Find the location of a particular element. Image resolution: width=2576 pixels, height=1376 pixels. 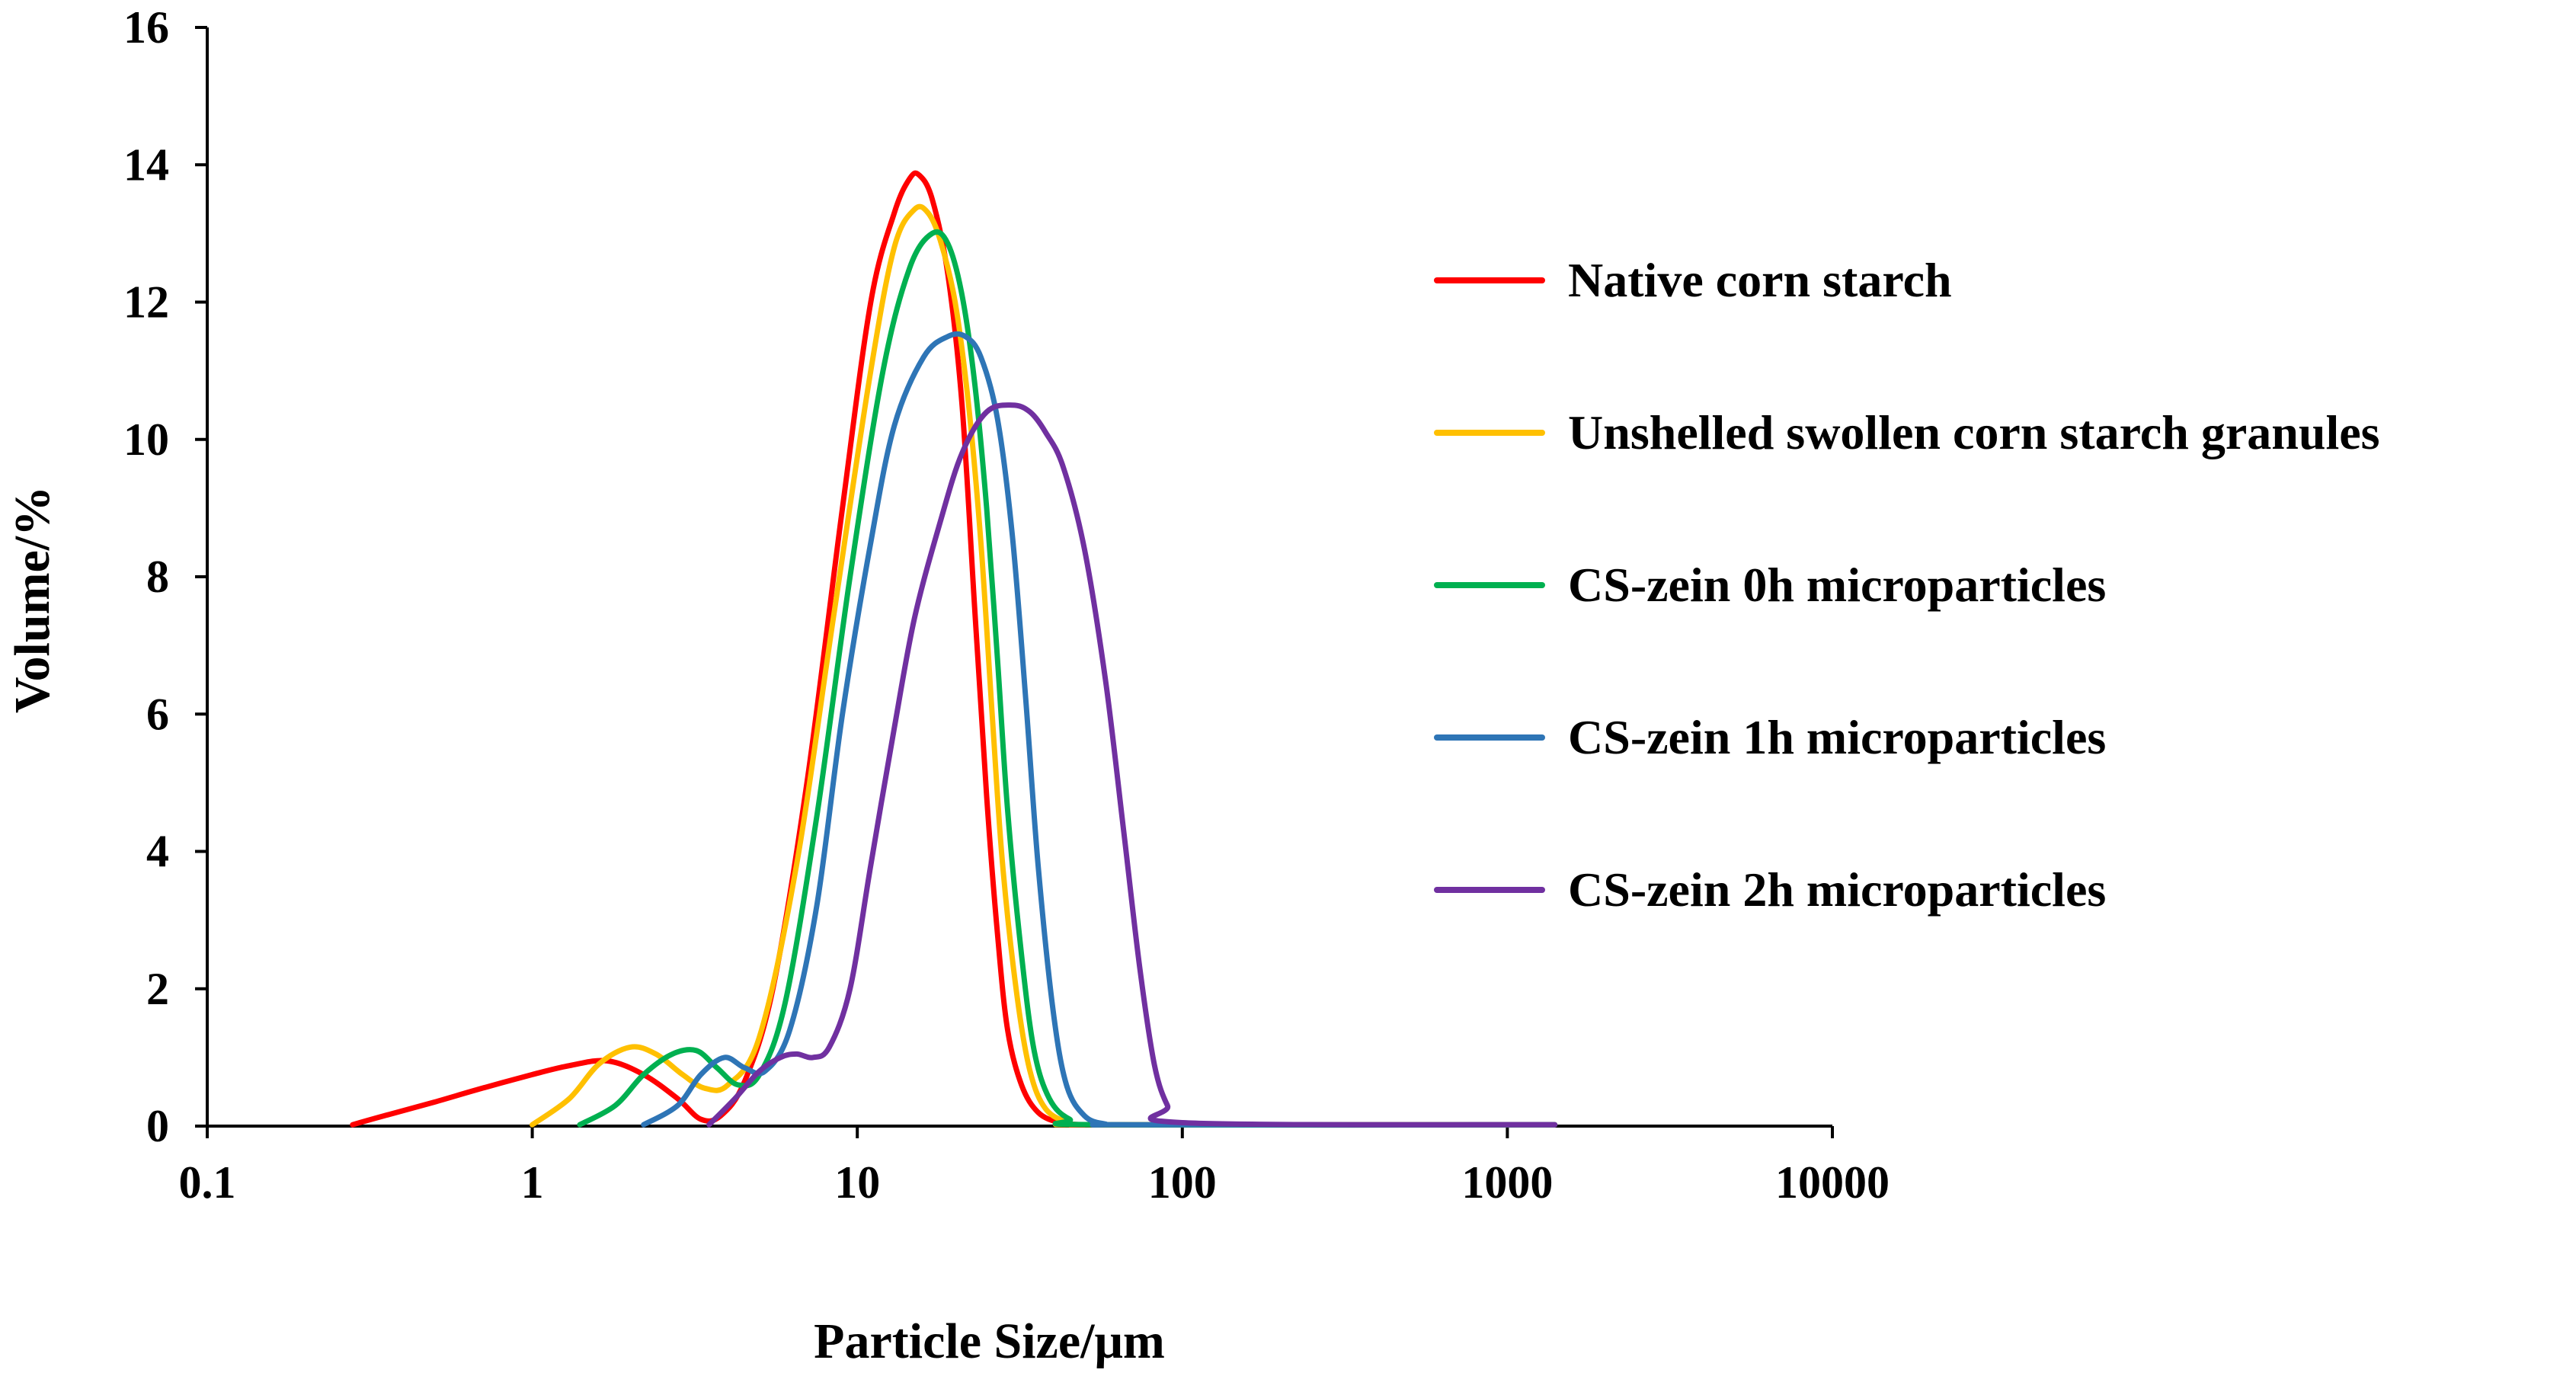

y-tick-label: 4 is located at coordinates (157, 852).